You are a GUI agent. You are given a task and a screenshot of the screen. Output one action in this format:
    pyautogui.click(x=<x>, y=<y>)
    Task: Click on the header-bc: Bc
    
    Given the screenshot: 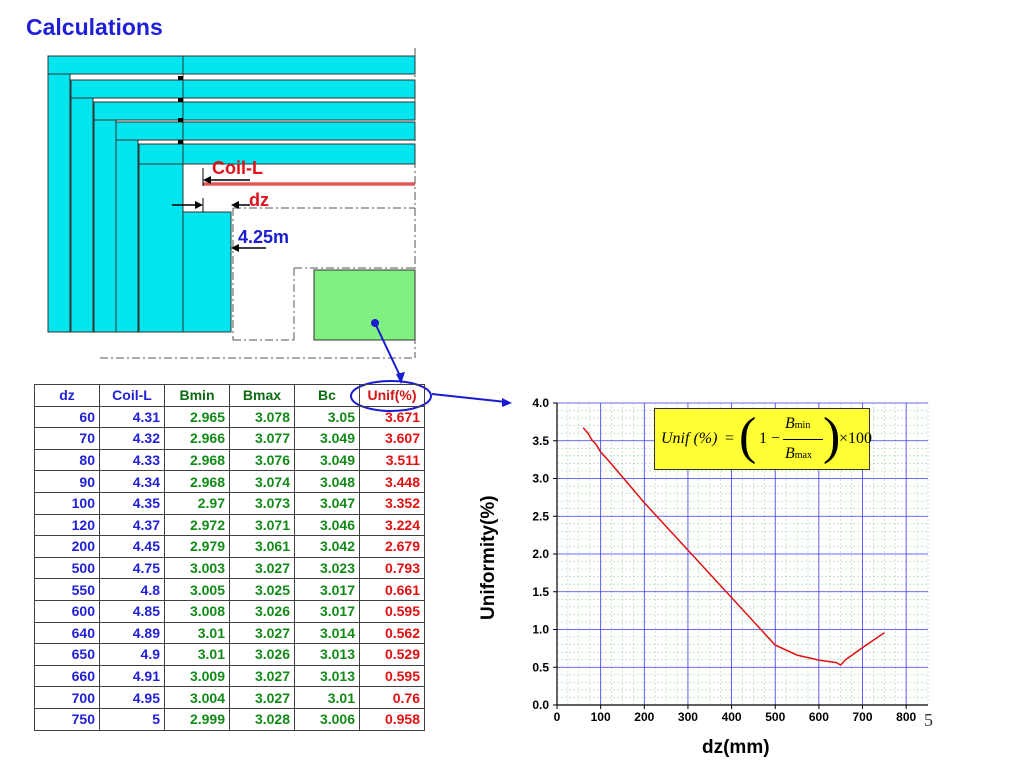 What is the action you would take?
    pyautogui.click(x=327, y=395)
    